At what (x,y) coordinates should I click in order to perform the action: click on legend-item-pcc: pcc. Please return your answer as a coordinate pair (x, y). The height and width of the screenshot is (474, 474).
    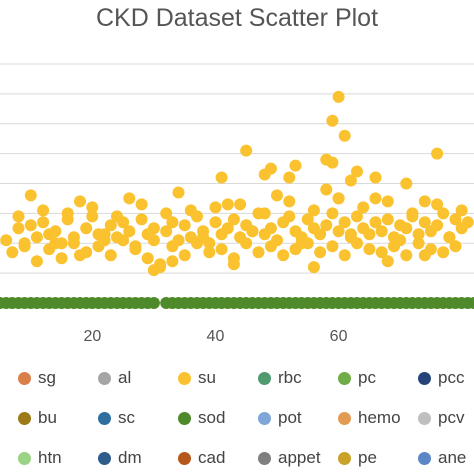
    Looking at the image, I should click on (441, 378).